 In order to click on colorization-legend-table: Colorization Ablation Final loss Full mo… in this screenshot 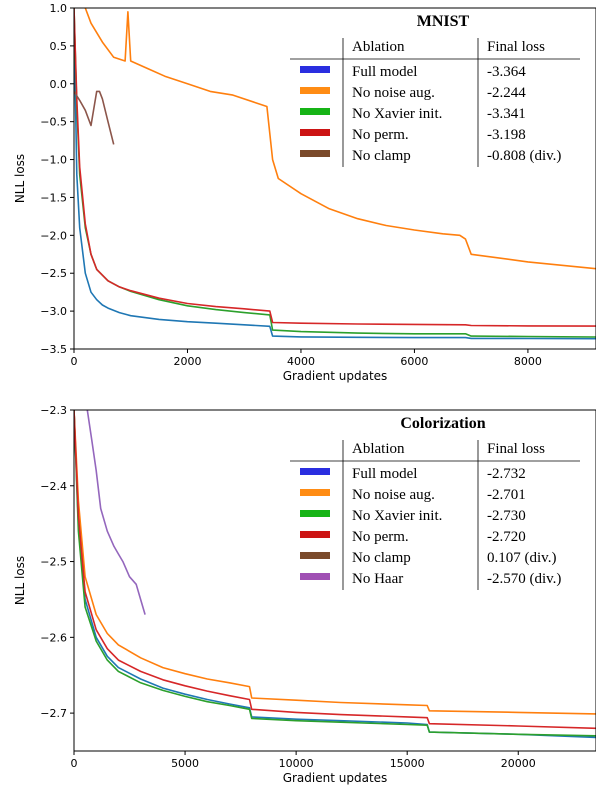, I will do `click(435, 502)`.